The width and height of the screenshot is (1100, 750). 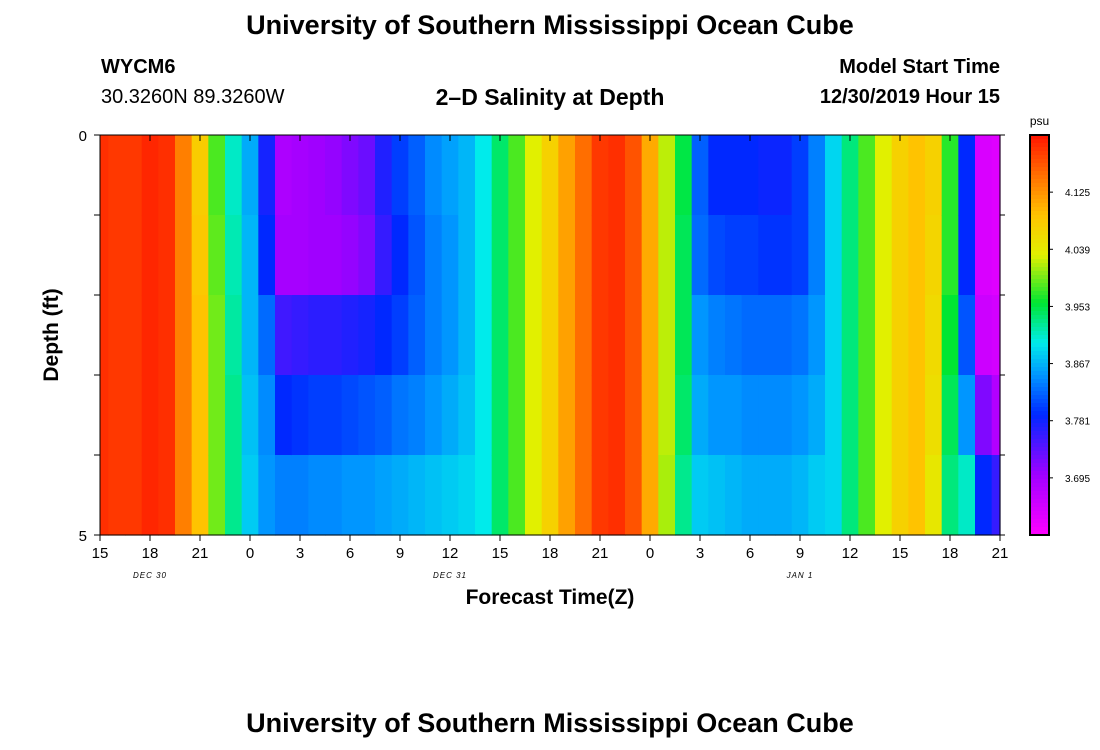 What do you see at coordinates (350, 553) in the screenshot?
I see `x-tick-label: 6` at bounding box center [350, 553].